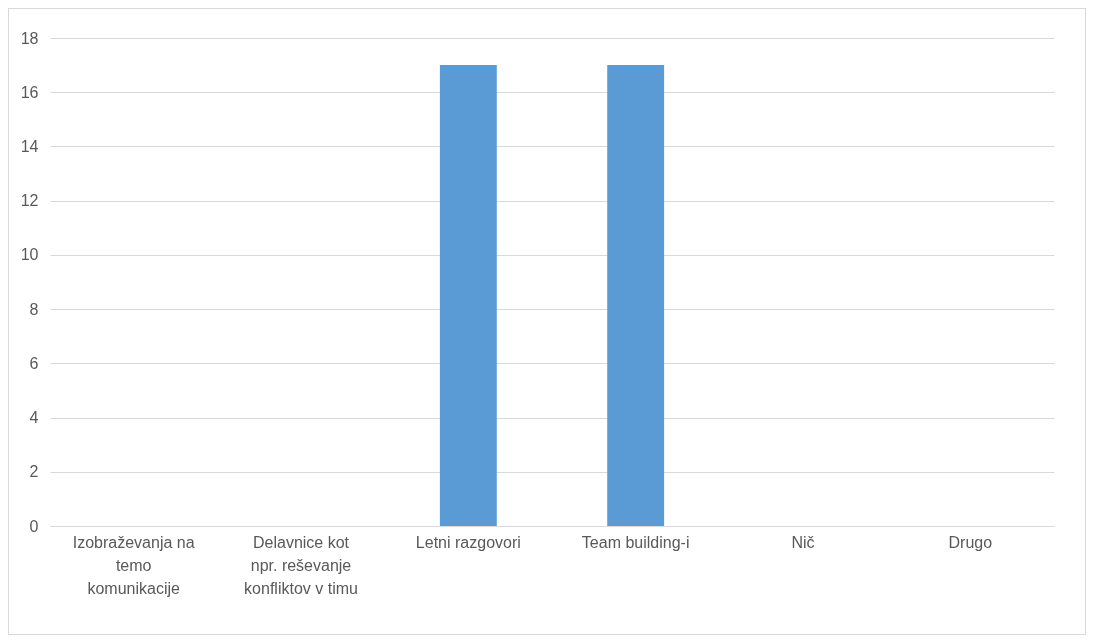  What do you see at coordinates (34, 309) in the screenshot?
I see `y-tick-label: 8` at bounding box center [34, 309].